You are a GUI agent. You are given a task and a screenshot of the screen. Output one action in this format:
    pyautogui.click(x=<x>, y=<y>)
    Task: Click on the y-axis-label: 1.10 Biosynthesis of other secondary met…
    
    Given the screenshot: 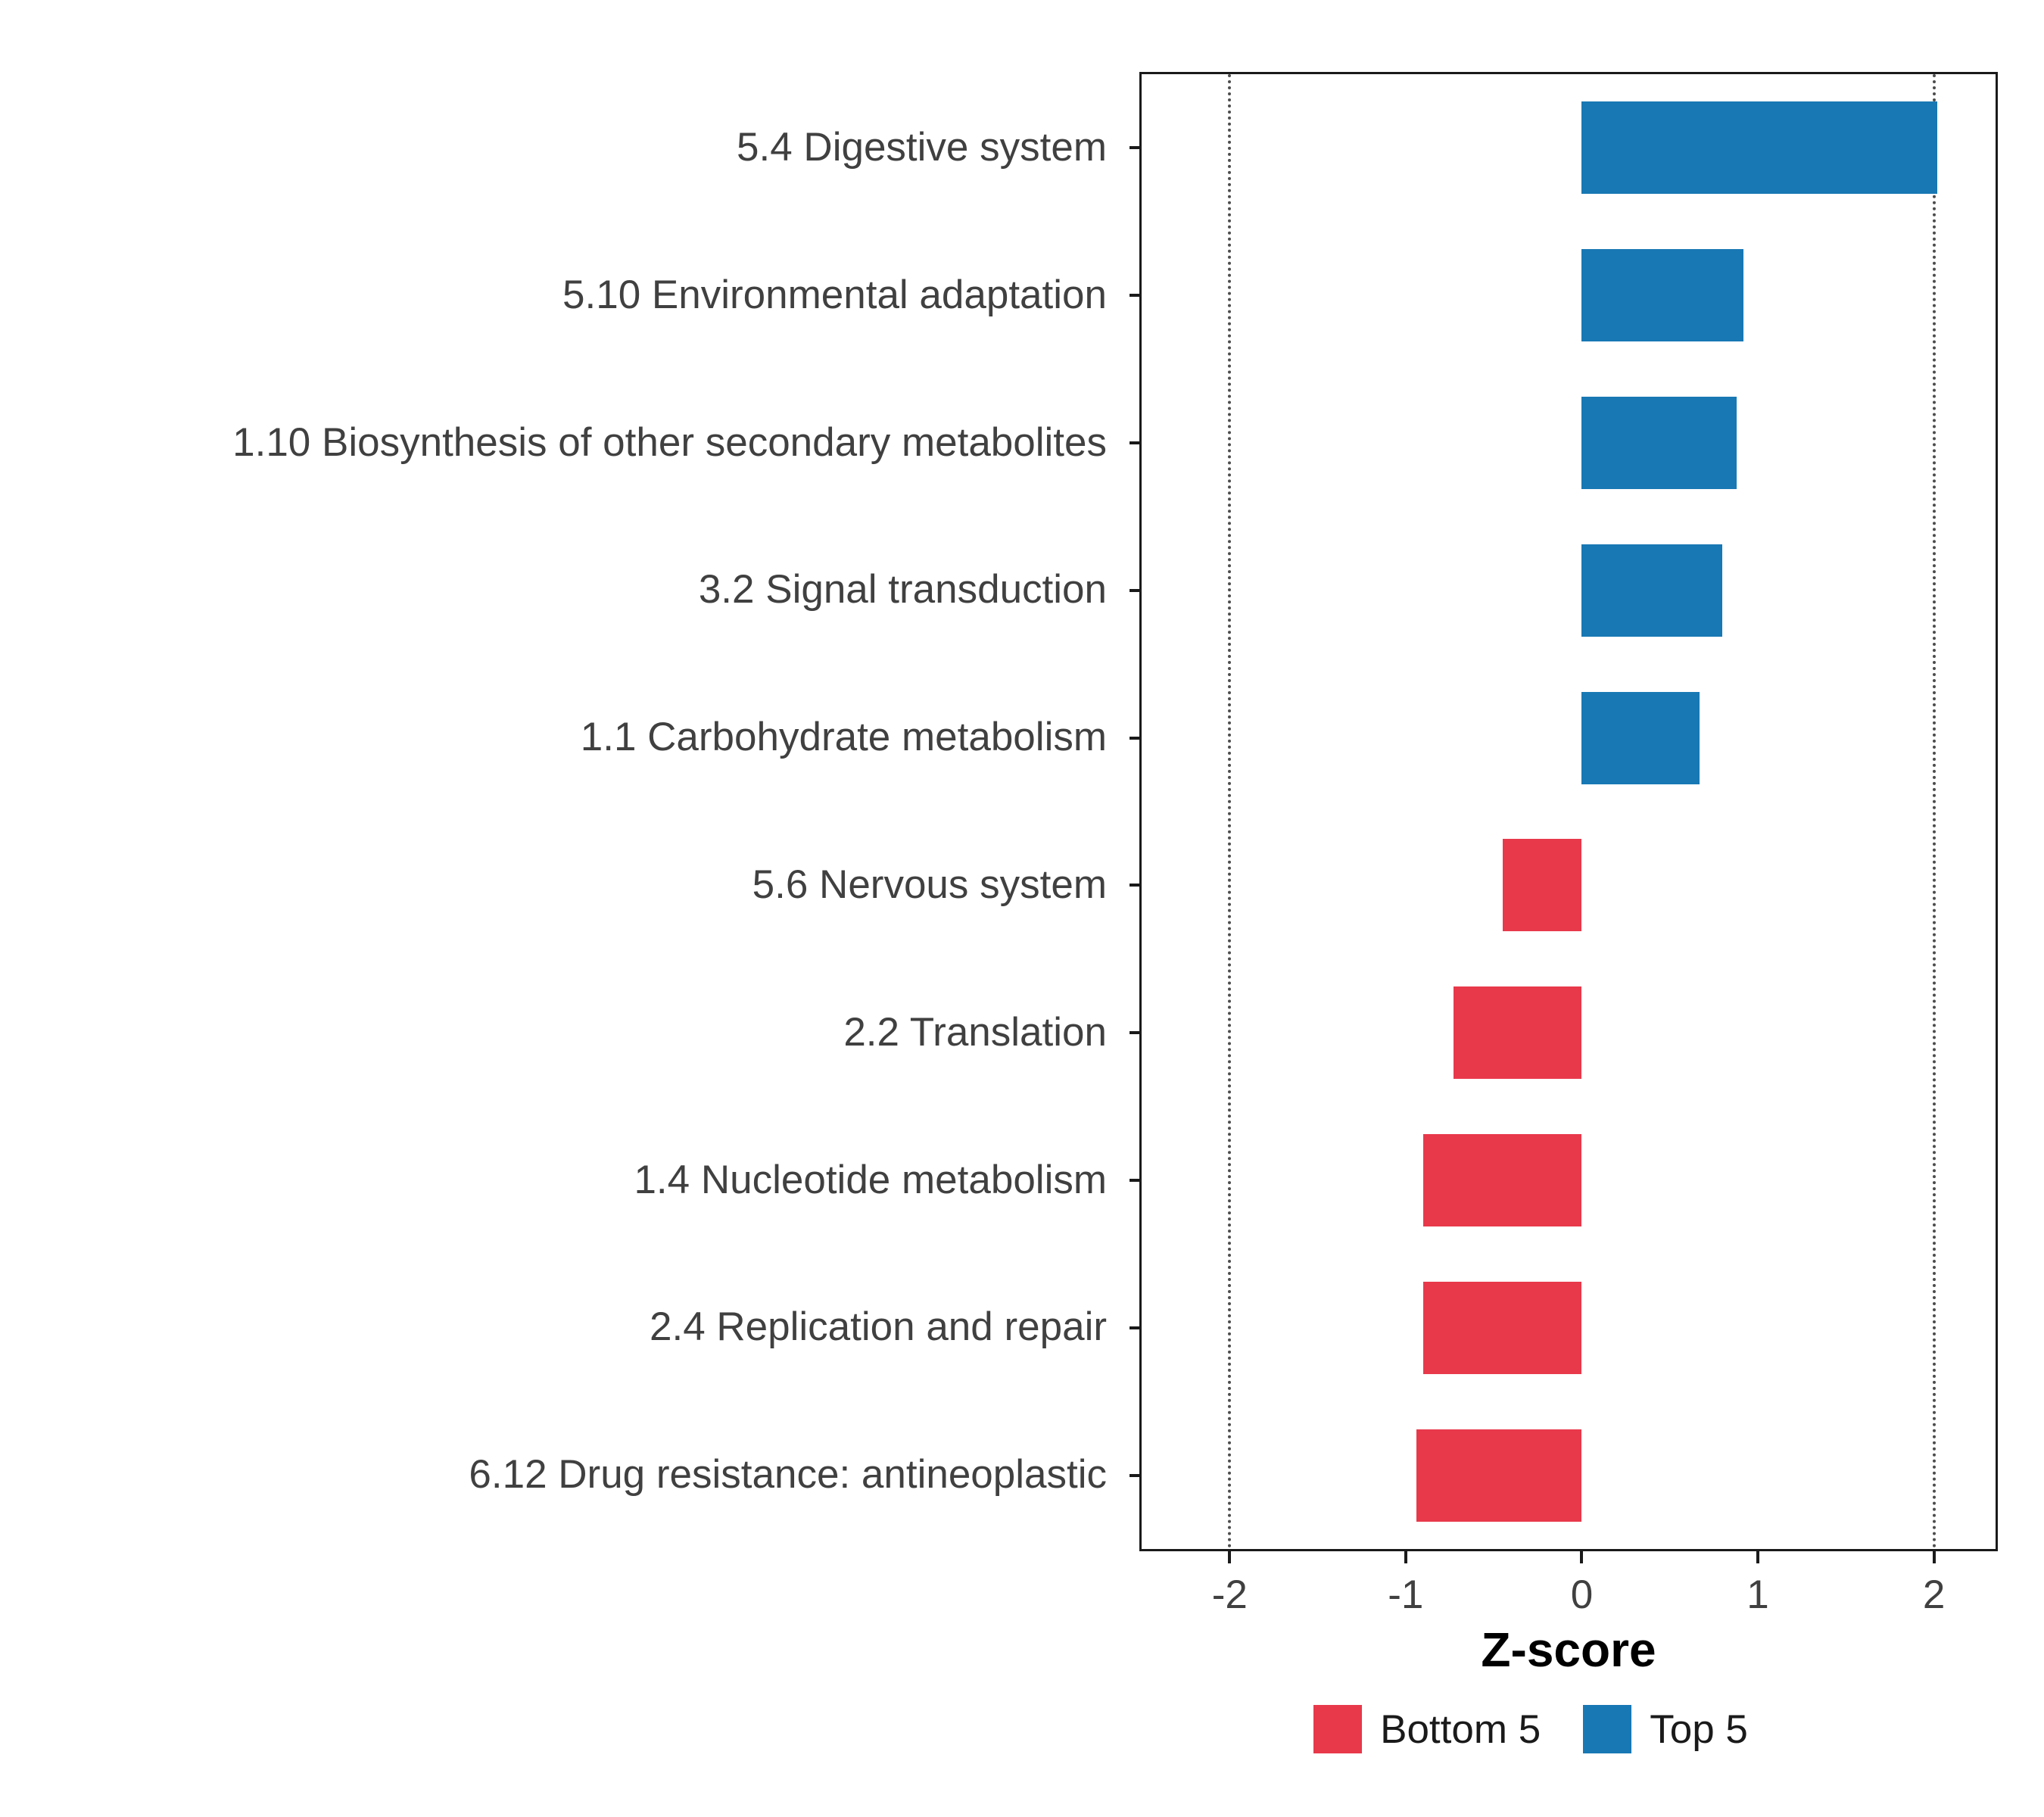 What is the action you would take?
    pyautogui.click(x=669, y=442)
    